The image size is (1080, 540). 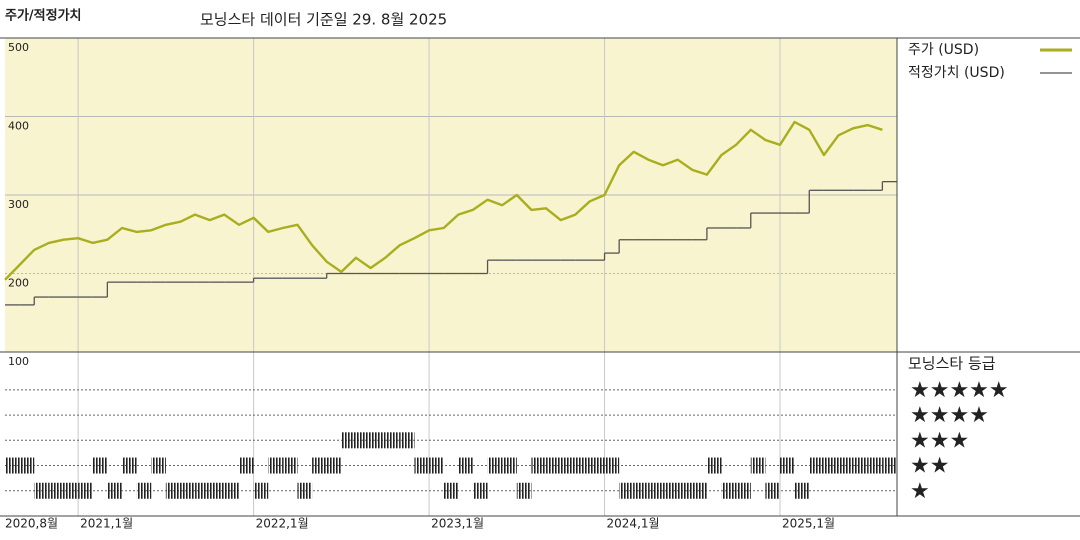 I want to click on rating-label: ★★★★★, so click(x=959, y=390).